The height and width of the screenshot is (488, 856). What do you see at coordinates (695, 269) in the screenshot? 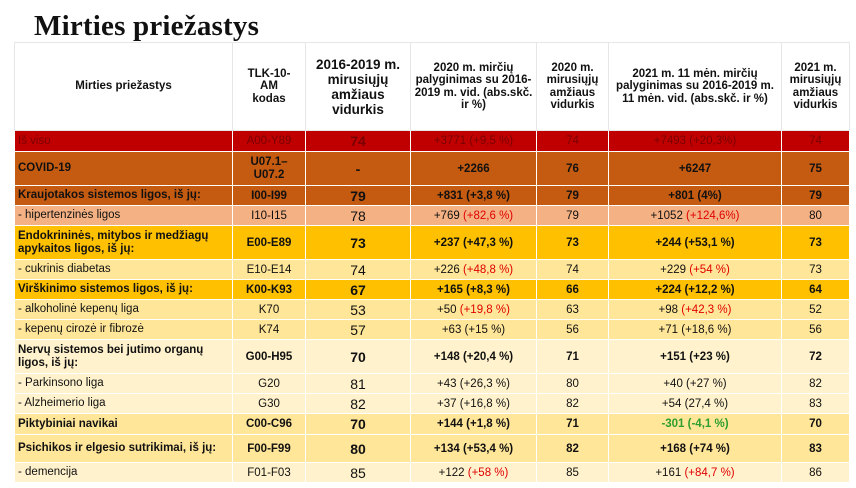
I see `compare-2021-cell: +229 (+54 %)` at bounding box center [695, 269].